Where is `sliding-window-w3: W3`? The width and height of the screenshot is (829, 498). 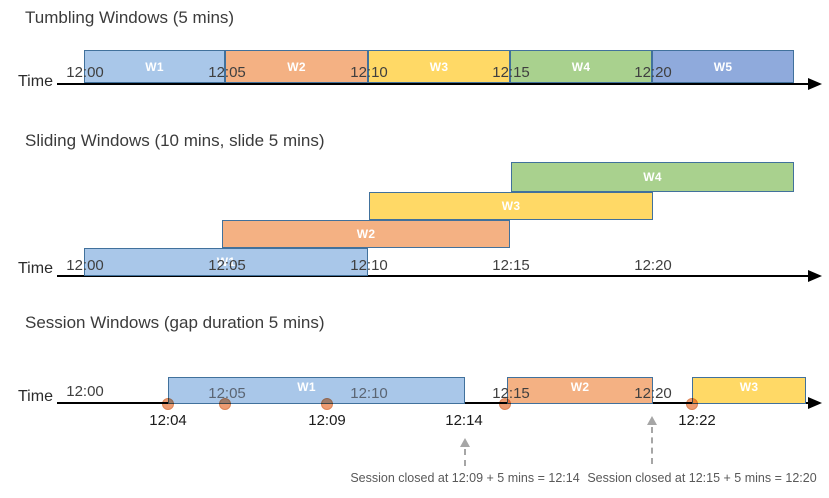 sliding-window-w3: W3 is located at coordinates (511, 206).